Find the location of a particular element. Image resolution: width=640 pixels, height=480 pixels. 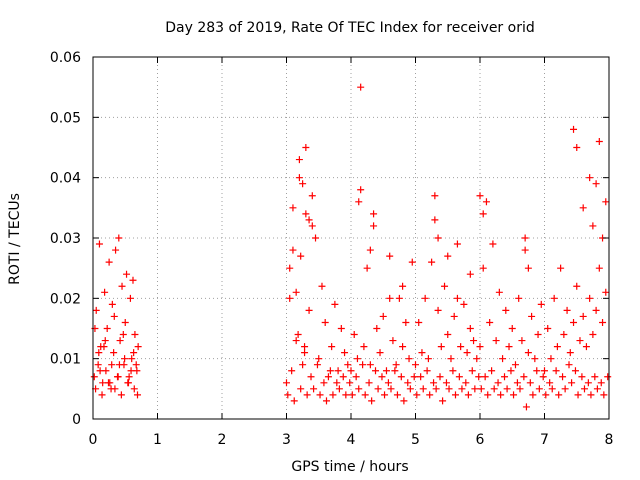

y-tick-label: 0.04 is located at coordinates (65, 179).